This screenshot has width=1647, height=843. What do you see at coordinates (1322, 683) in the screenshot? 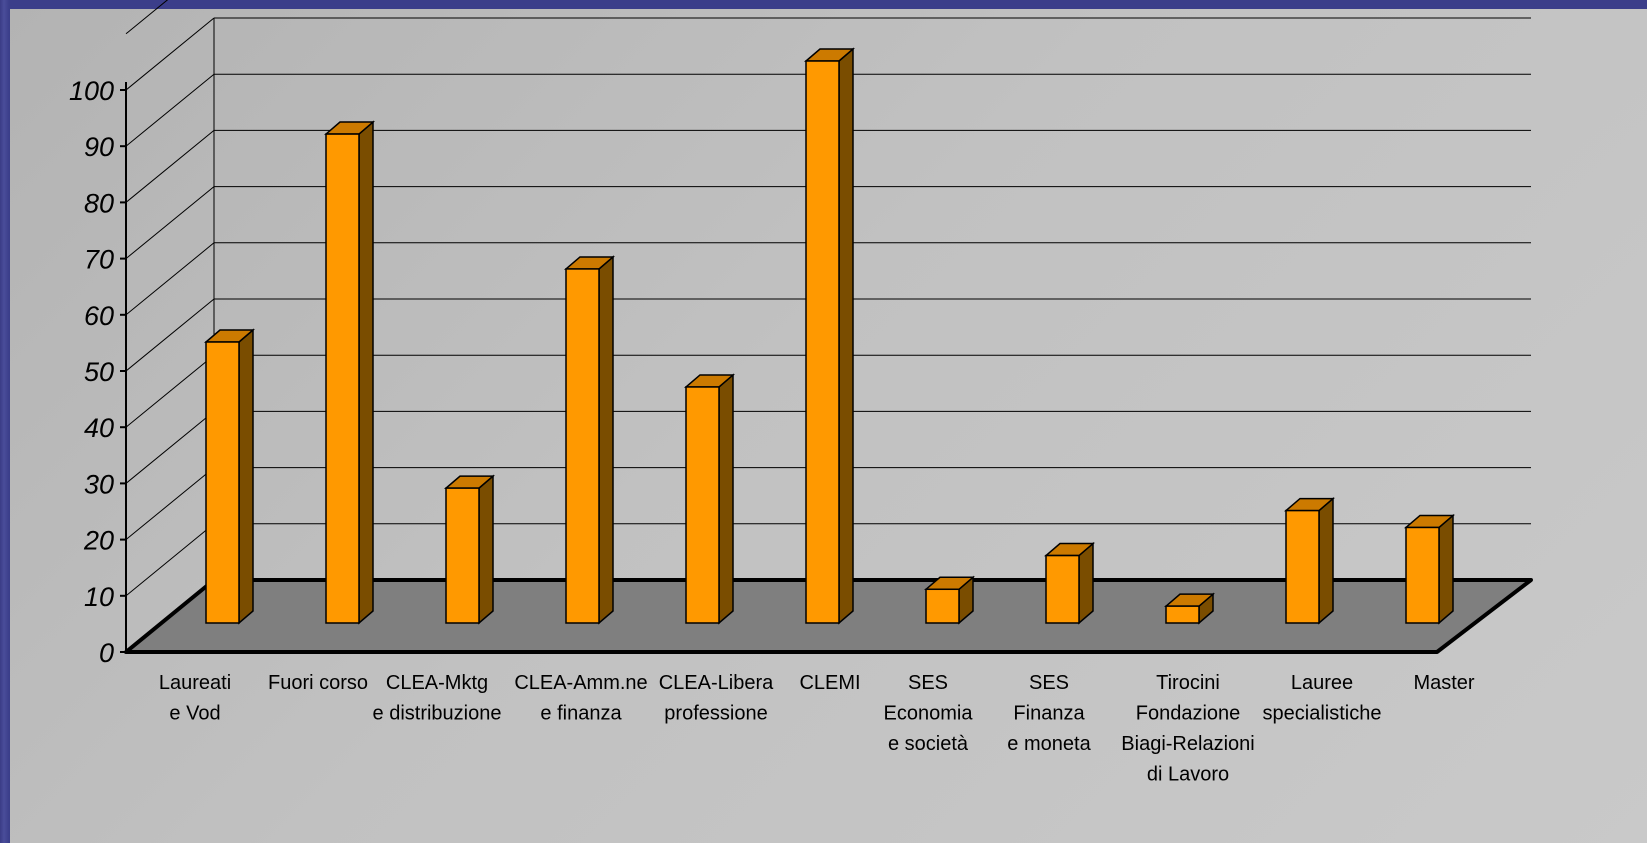
I see `x-tick-label-line: Lauree` at bounding box center [1322, 683].